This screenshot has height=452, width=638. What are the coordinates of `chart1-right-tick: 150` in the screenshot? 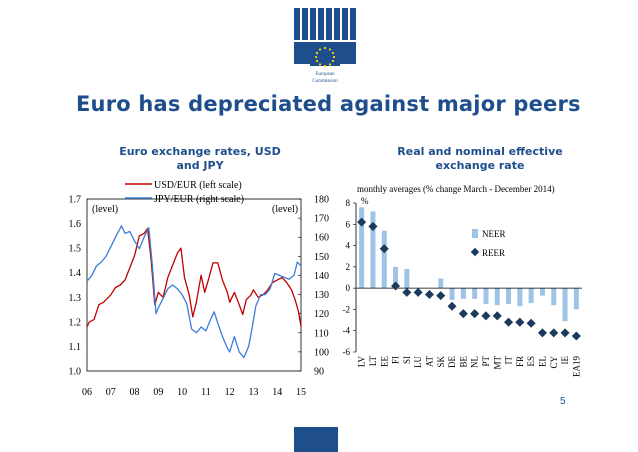 It's located at (321, 257).